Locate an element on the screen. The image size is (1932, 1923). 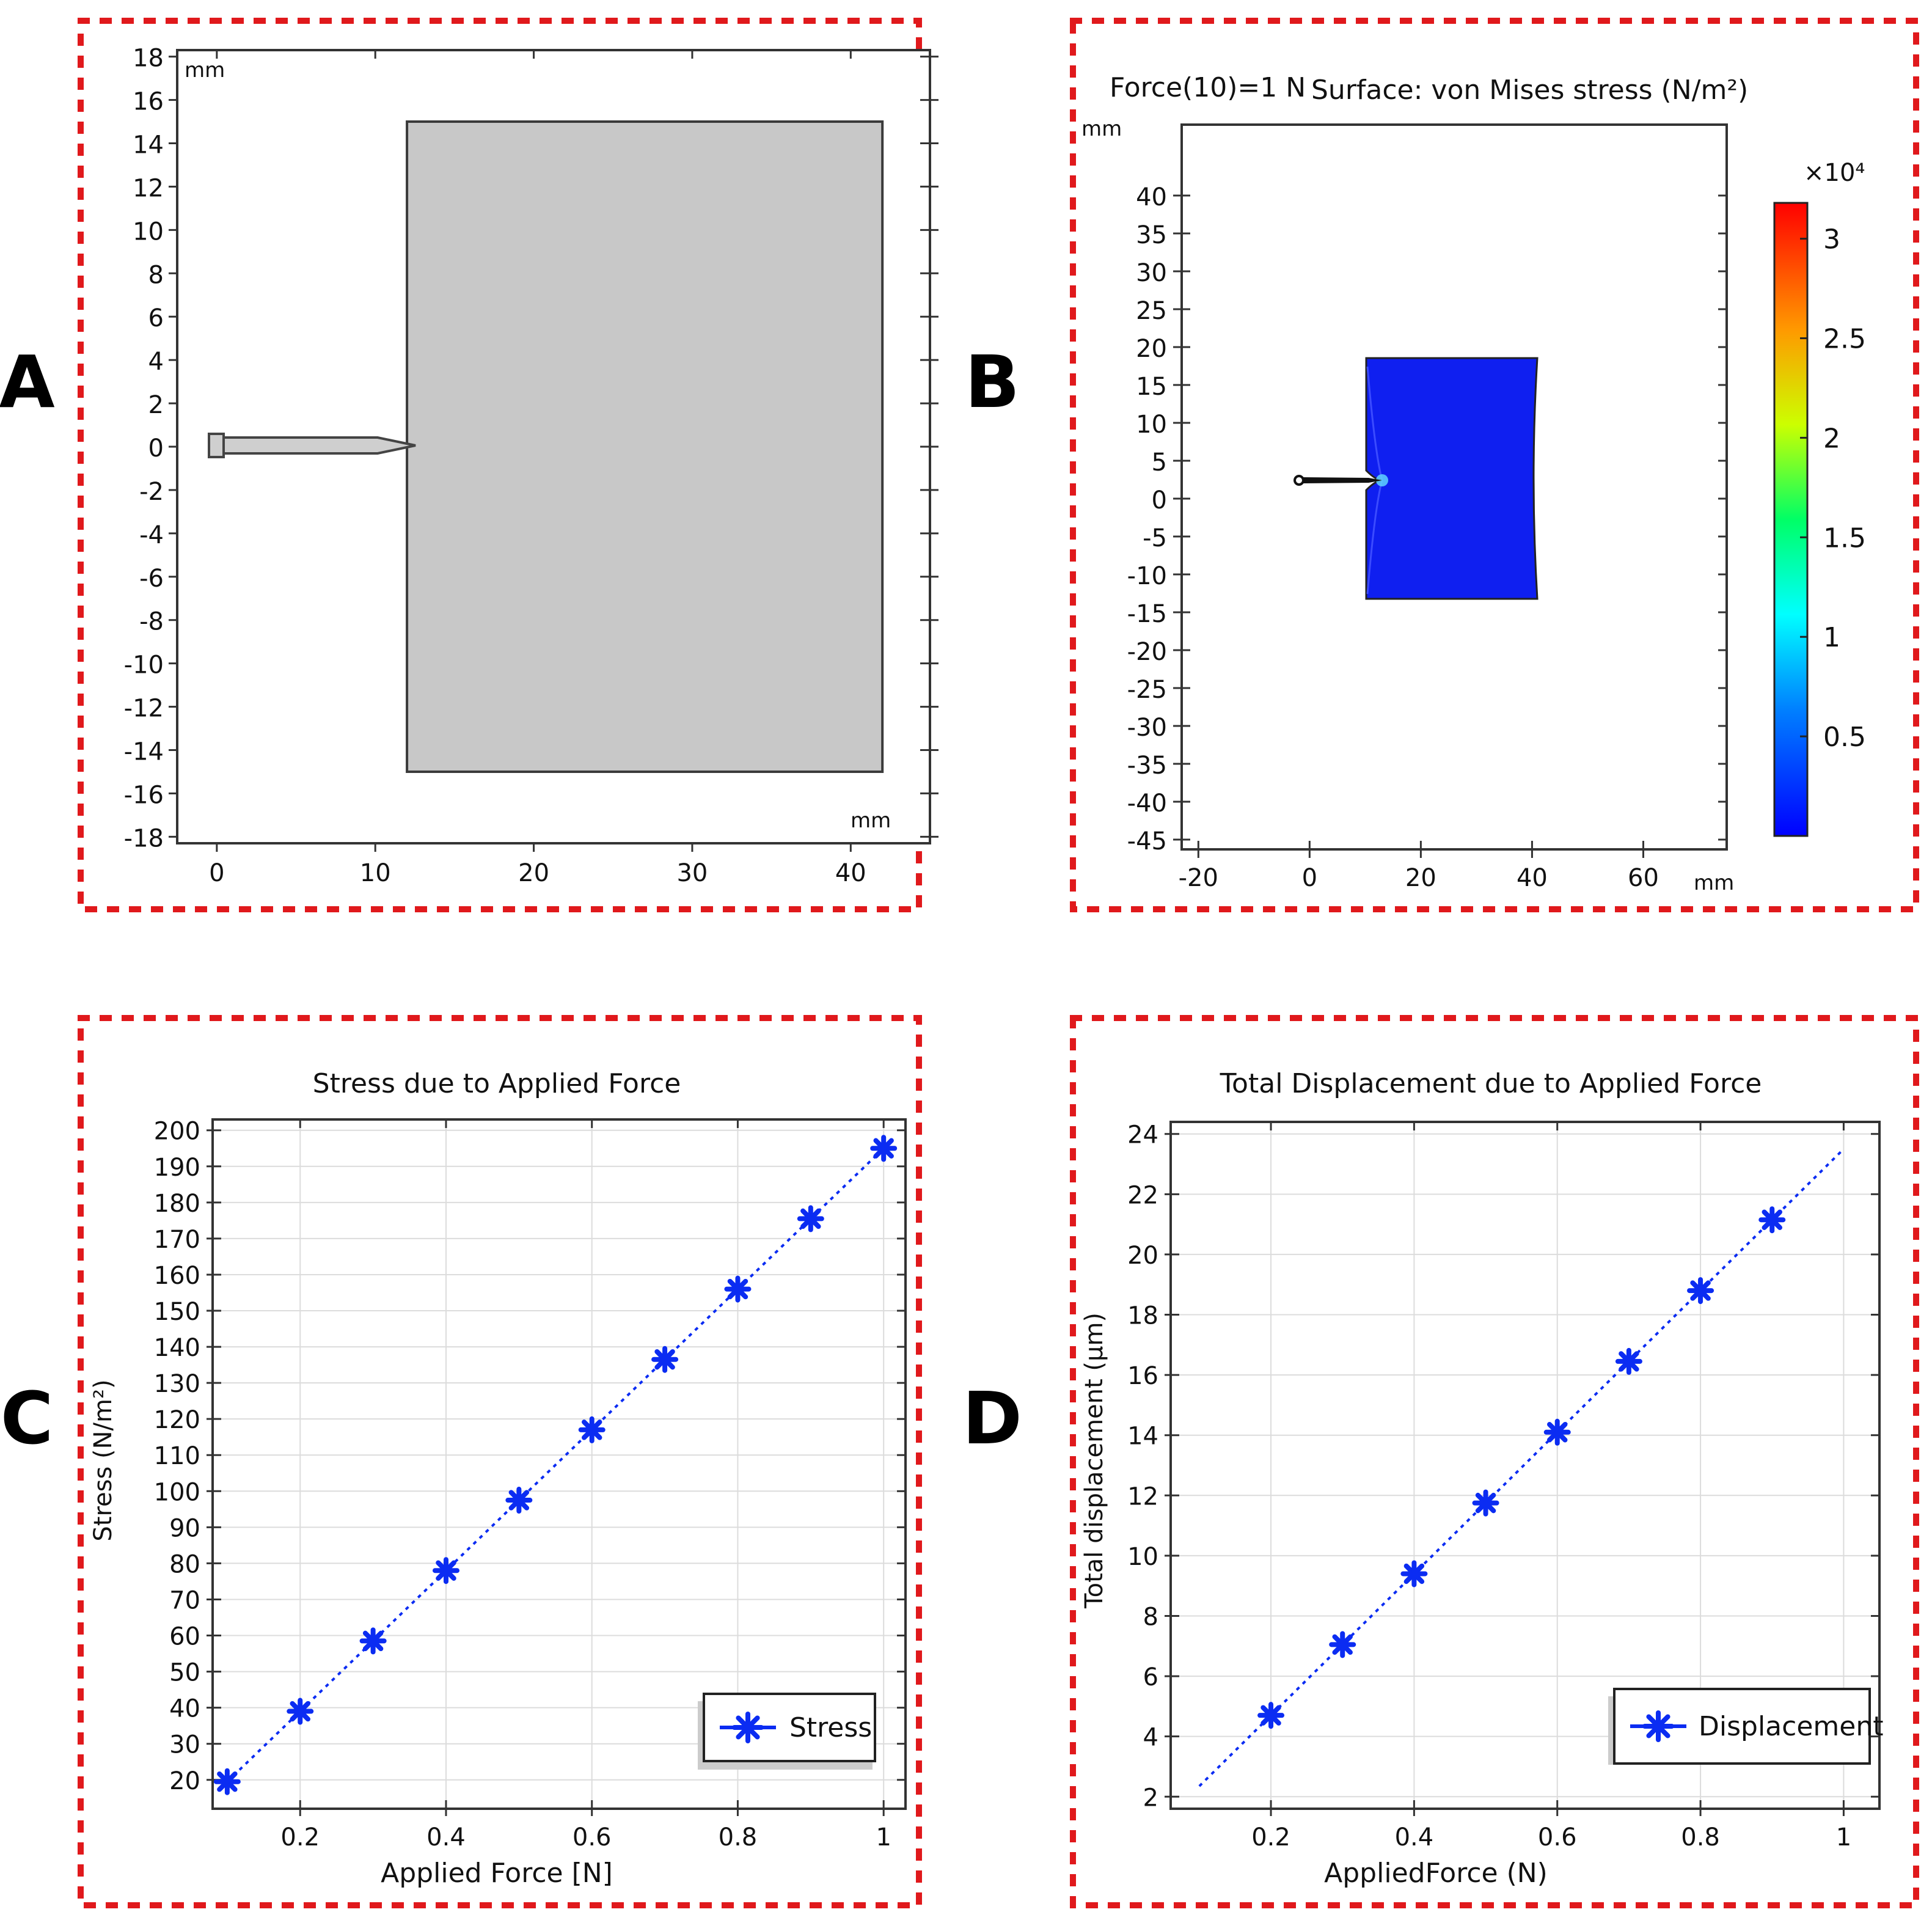
chart-c-x-tick-label: 1 is located at coordinates (883, 1837).